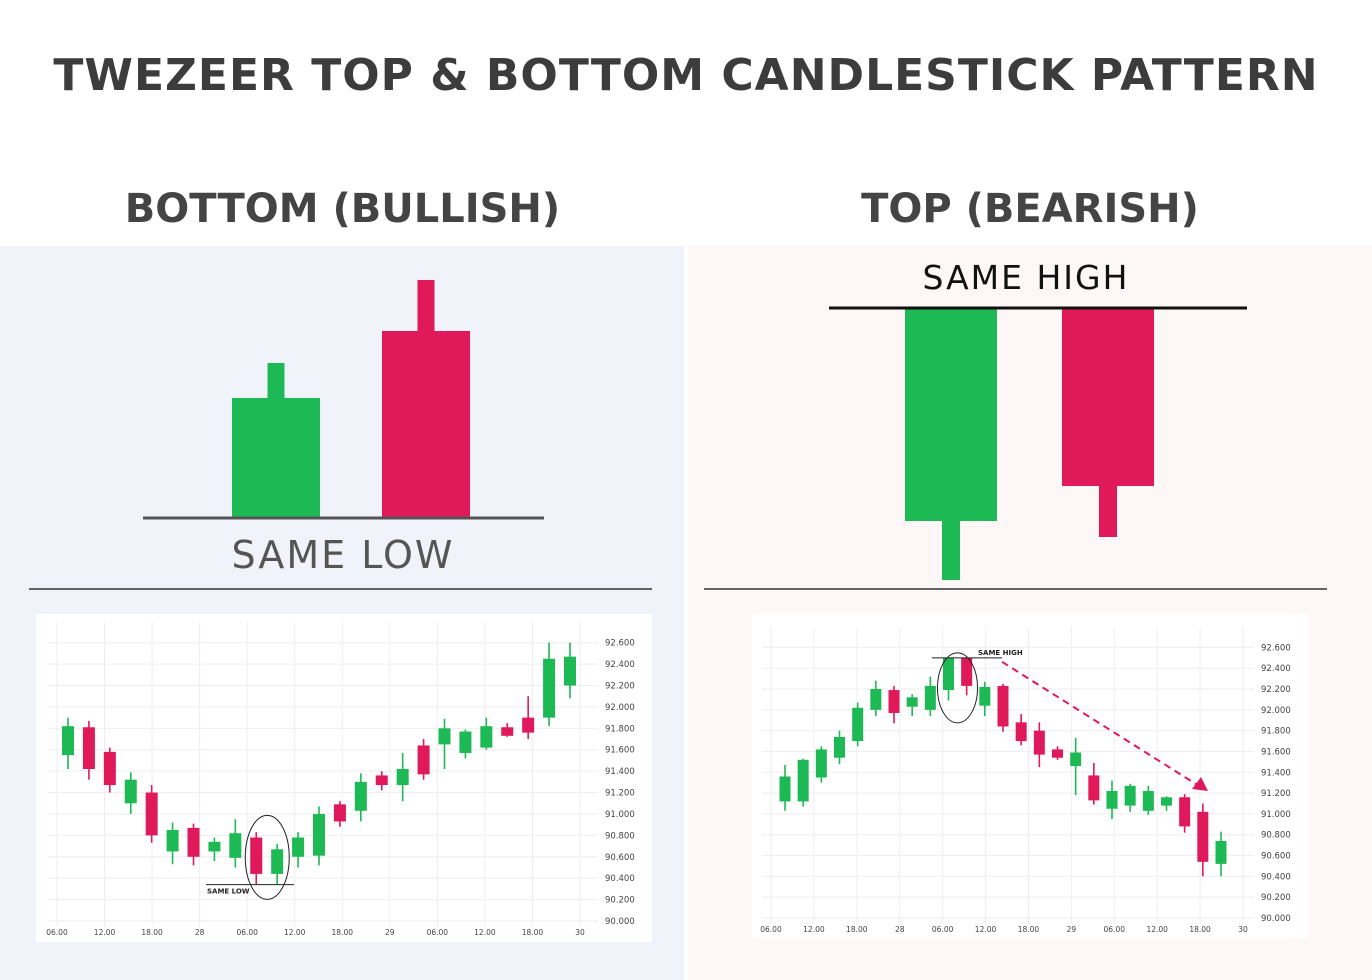 This screenshot has height=980, width=1372. I want to click on bottom-chart-x-tick: 29, so click(390, 932).